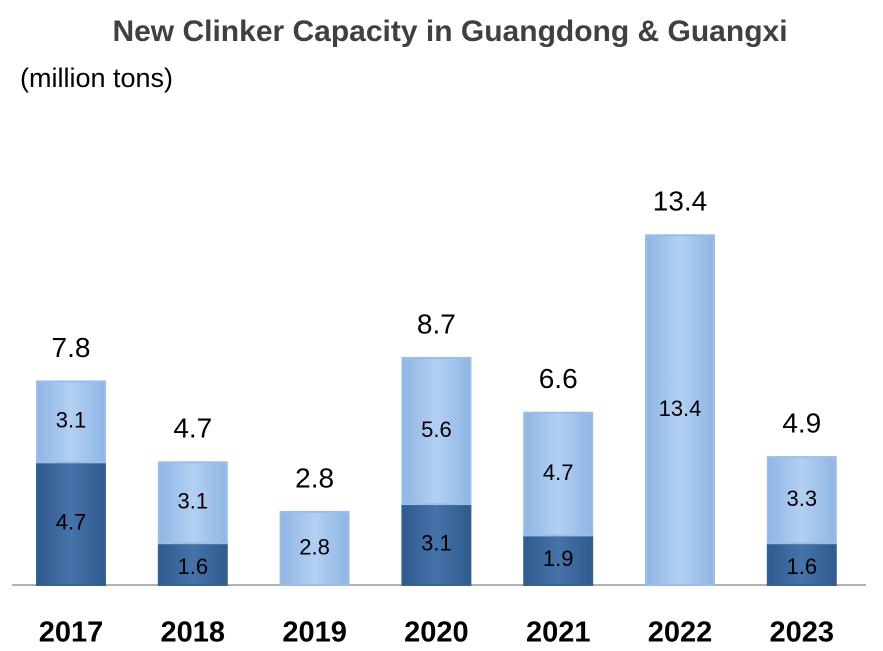  Describe the element at coordinates (680, 633) in the screenshot. I see `x-tick-label: 2022` at that location.